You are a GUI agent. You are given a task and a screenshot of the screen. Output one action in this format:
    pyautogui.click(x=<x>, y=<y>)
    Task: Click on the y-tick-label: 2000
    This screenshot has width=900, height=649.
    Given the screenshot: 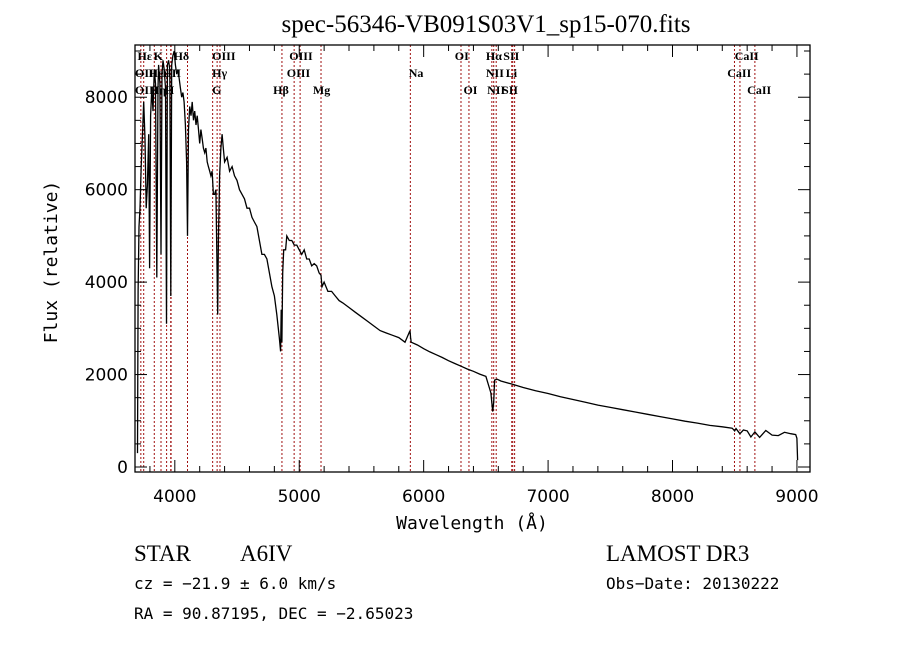 What is the action you would take?
    pyautogui.click(x=106, y=376)
    